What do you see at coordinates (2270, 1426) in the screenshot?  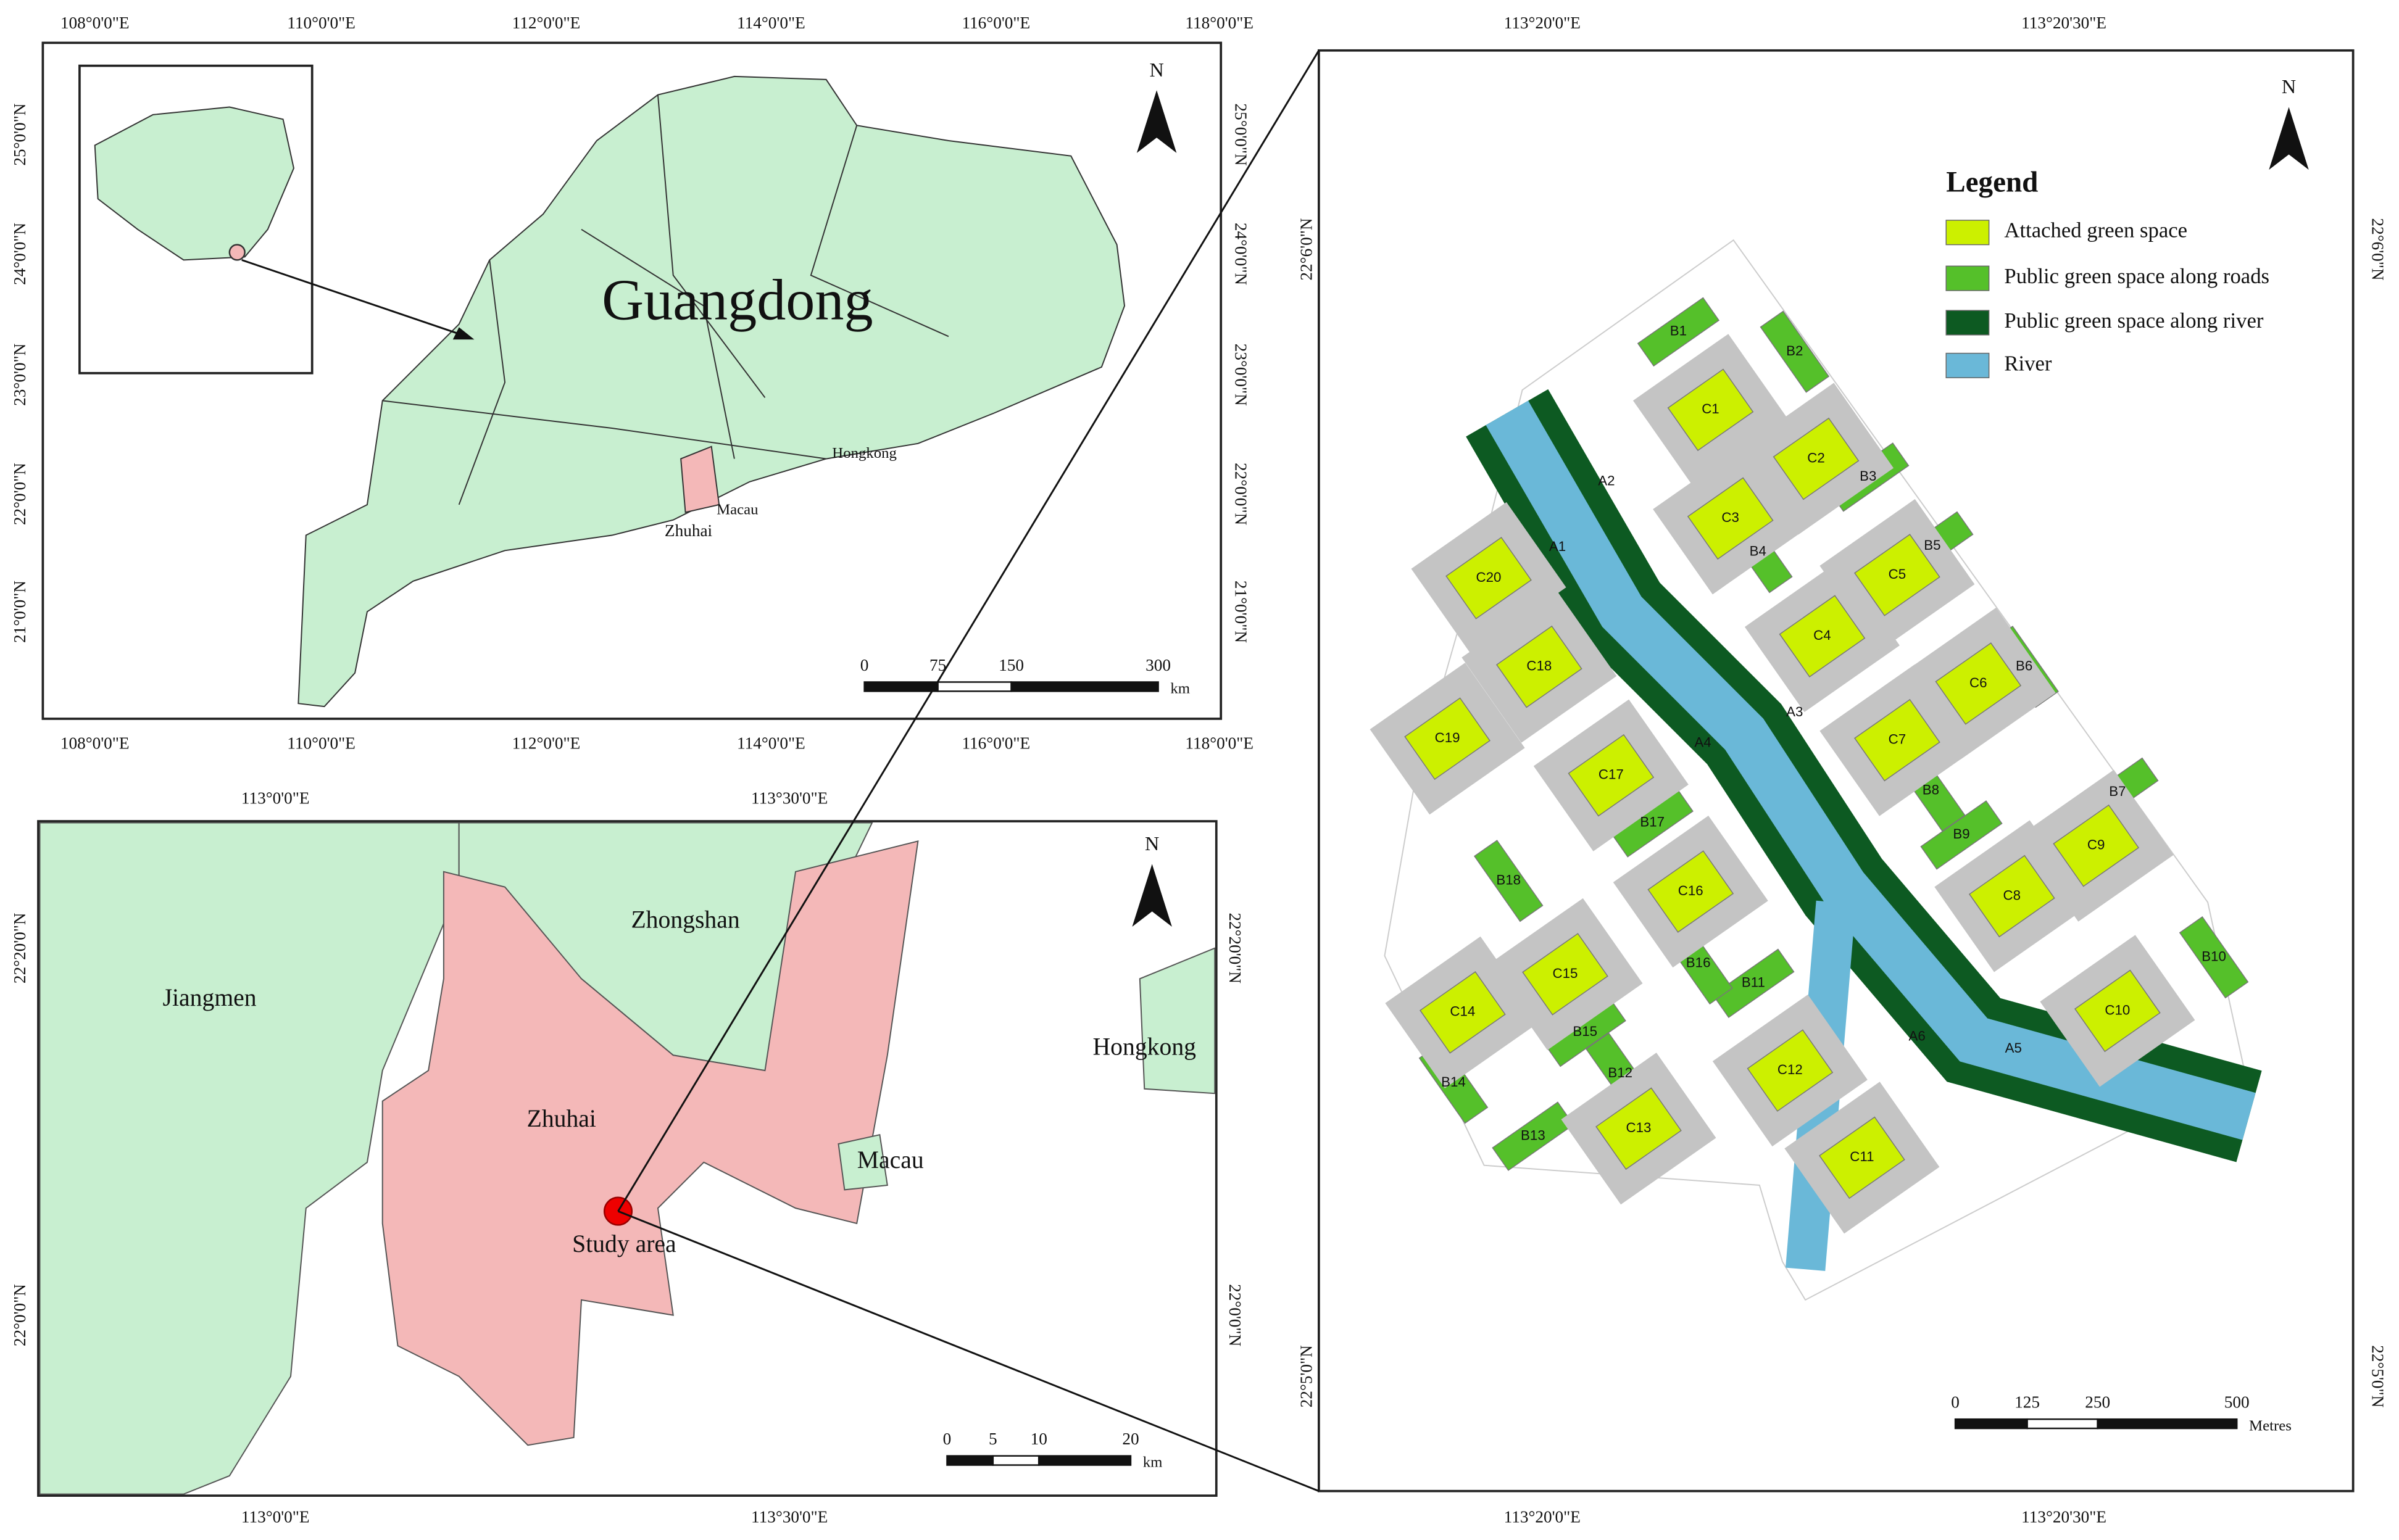 I see `scale-unit: Metres` at bounding box center [2270, 1426].